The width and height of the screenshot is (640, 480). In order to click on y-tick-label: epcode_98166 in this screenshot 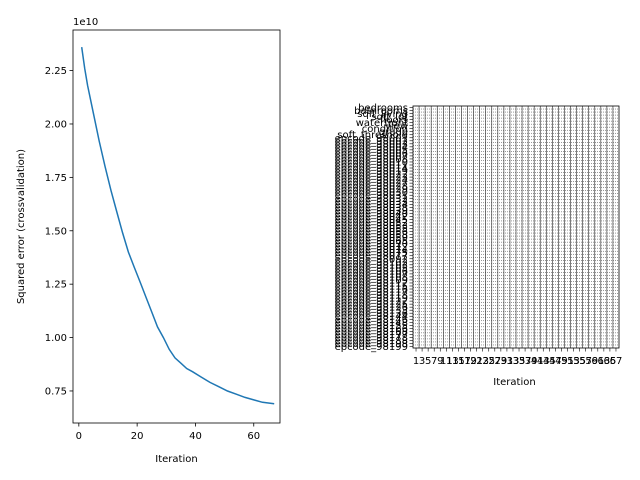, I will do `click(371, 329)`.